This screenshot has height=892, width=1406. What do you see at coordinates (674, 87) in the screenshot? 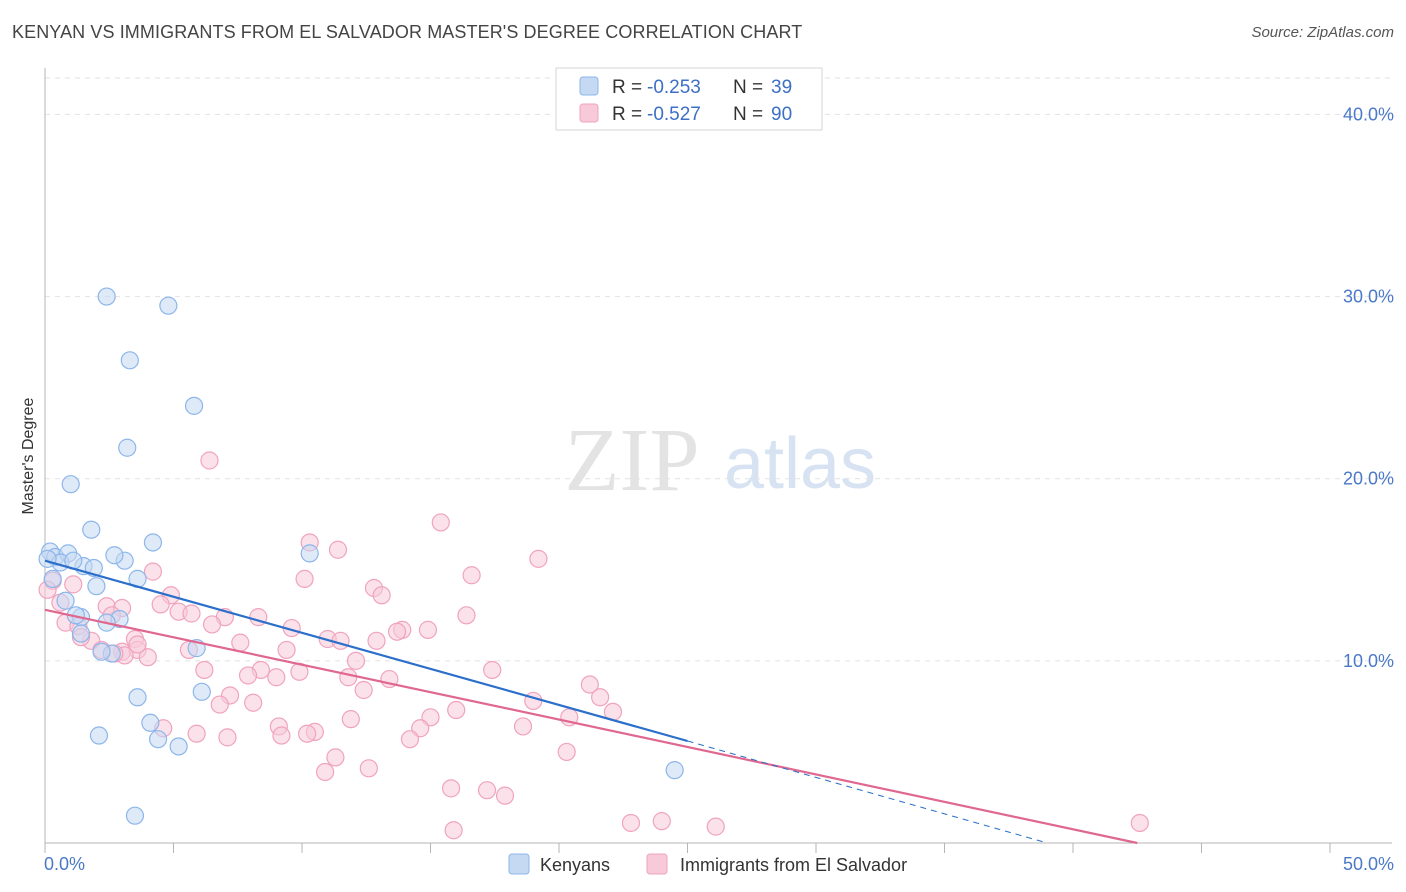
I see `legend-r-value-1: -0.253` at bounding box center [674, 87].